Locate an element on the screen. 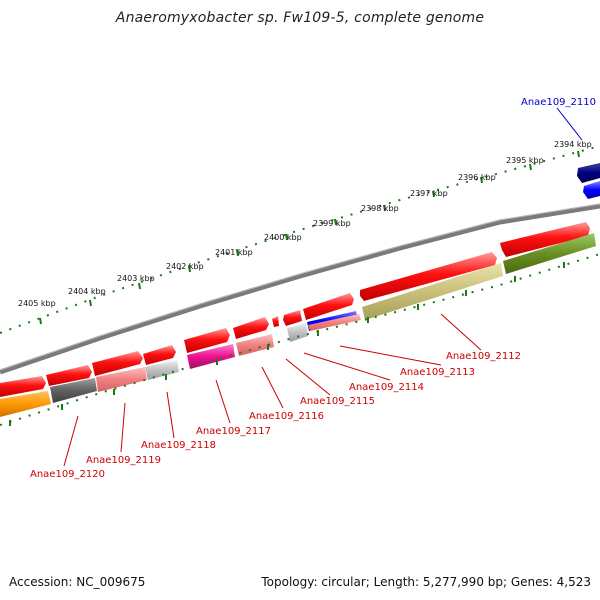  kbp-label: 2399 kbp is located at coordinates (332, 223).